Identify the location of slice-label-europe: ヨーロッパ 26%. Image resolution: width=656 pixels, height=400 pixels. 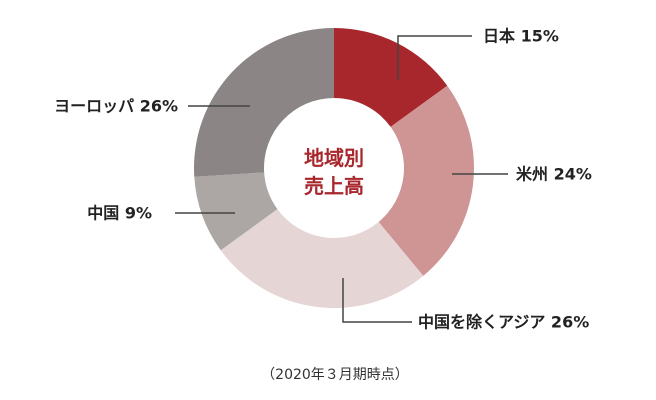
(116, 106).